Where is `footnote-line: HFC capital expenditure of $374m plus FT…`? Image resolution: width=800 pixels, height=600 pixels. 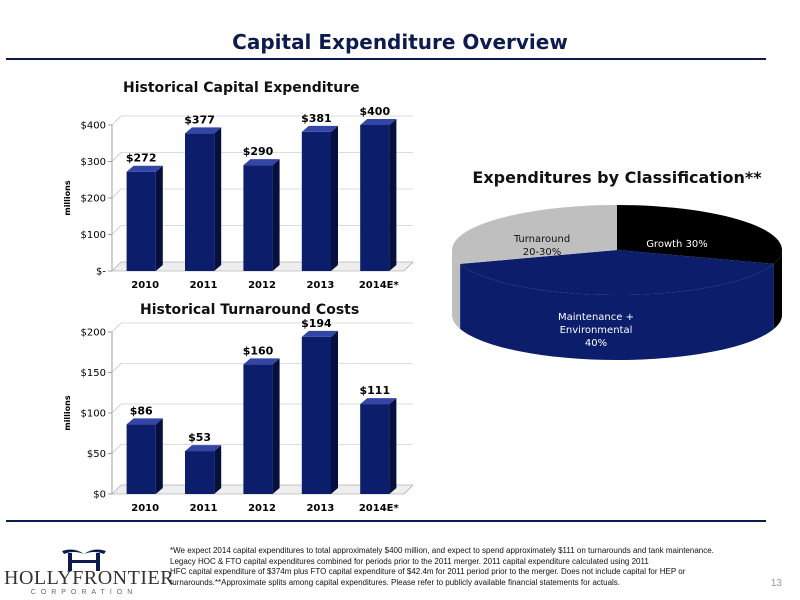 footnote-line: HFC capital expenditure of $374m plus FT… is located at coordinates (428, 571).